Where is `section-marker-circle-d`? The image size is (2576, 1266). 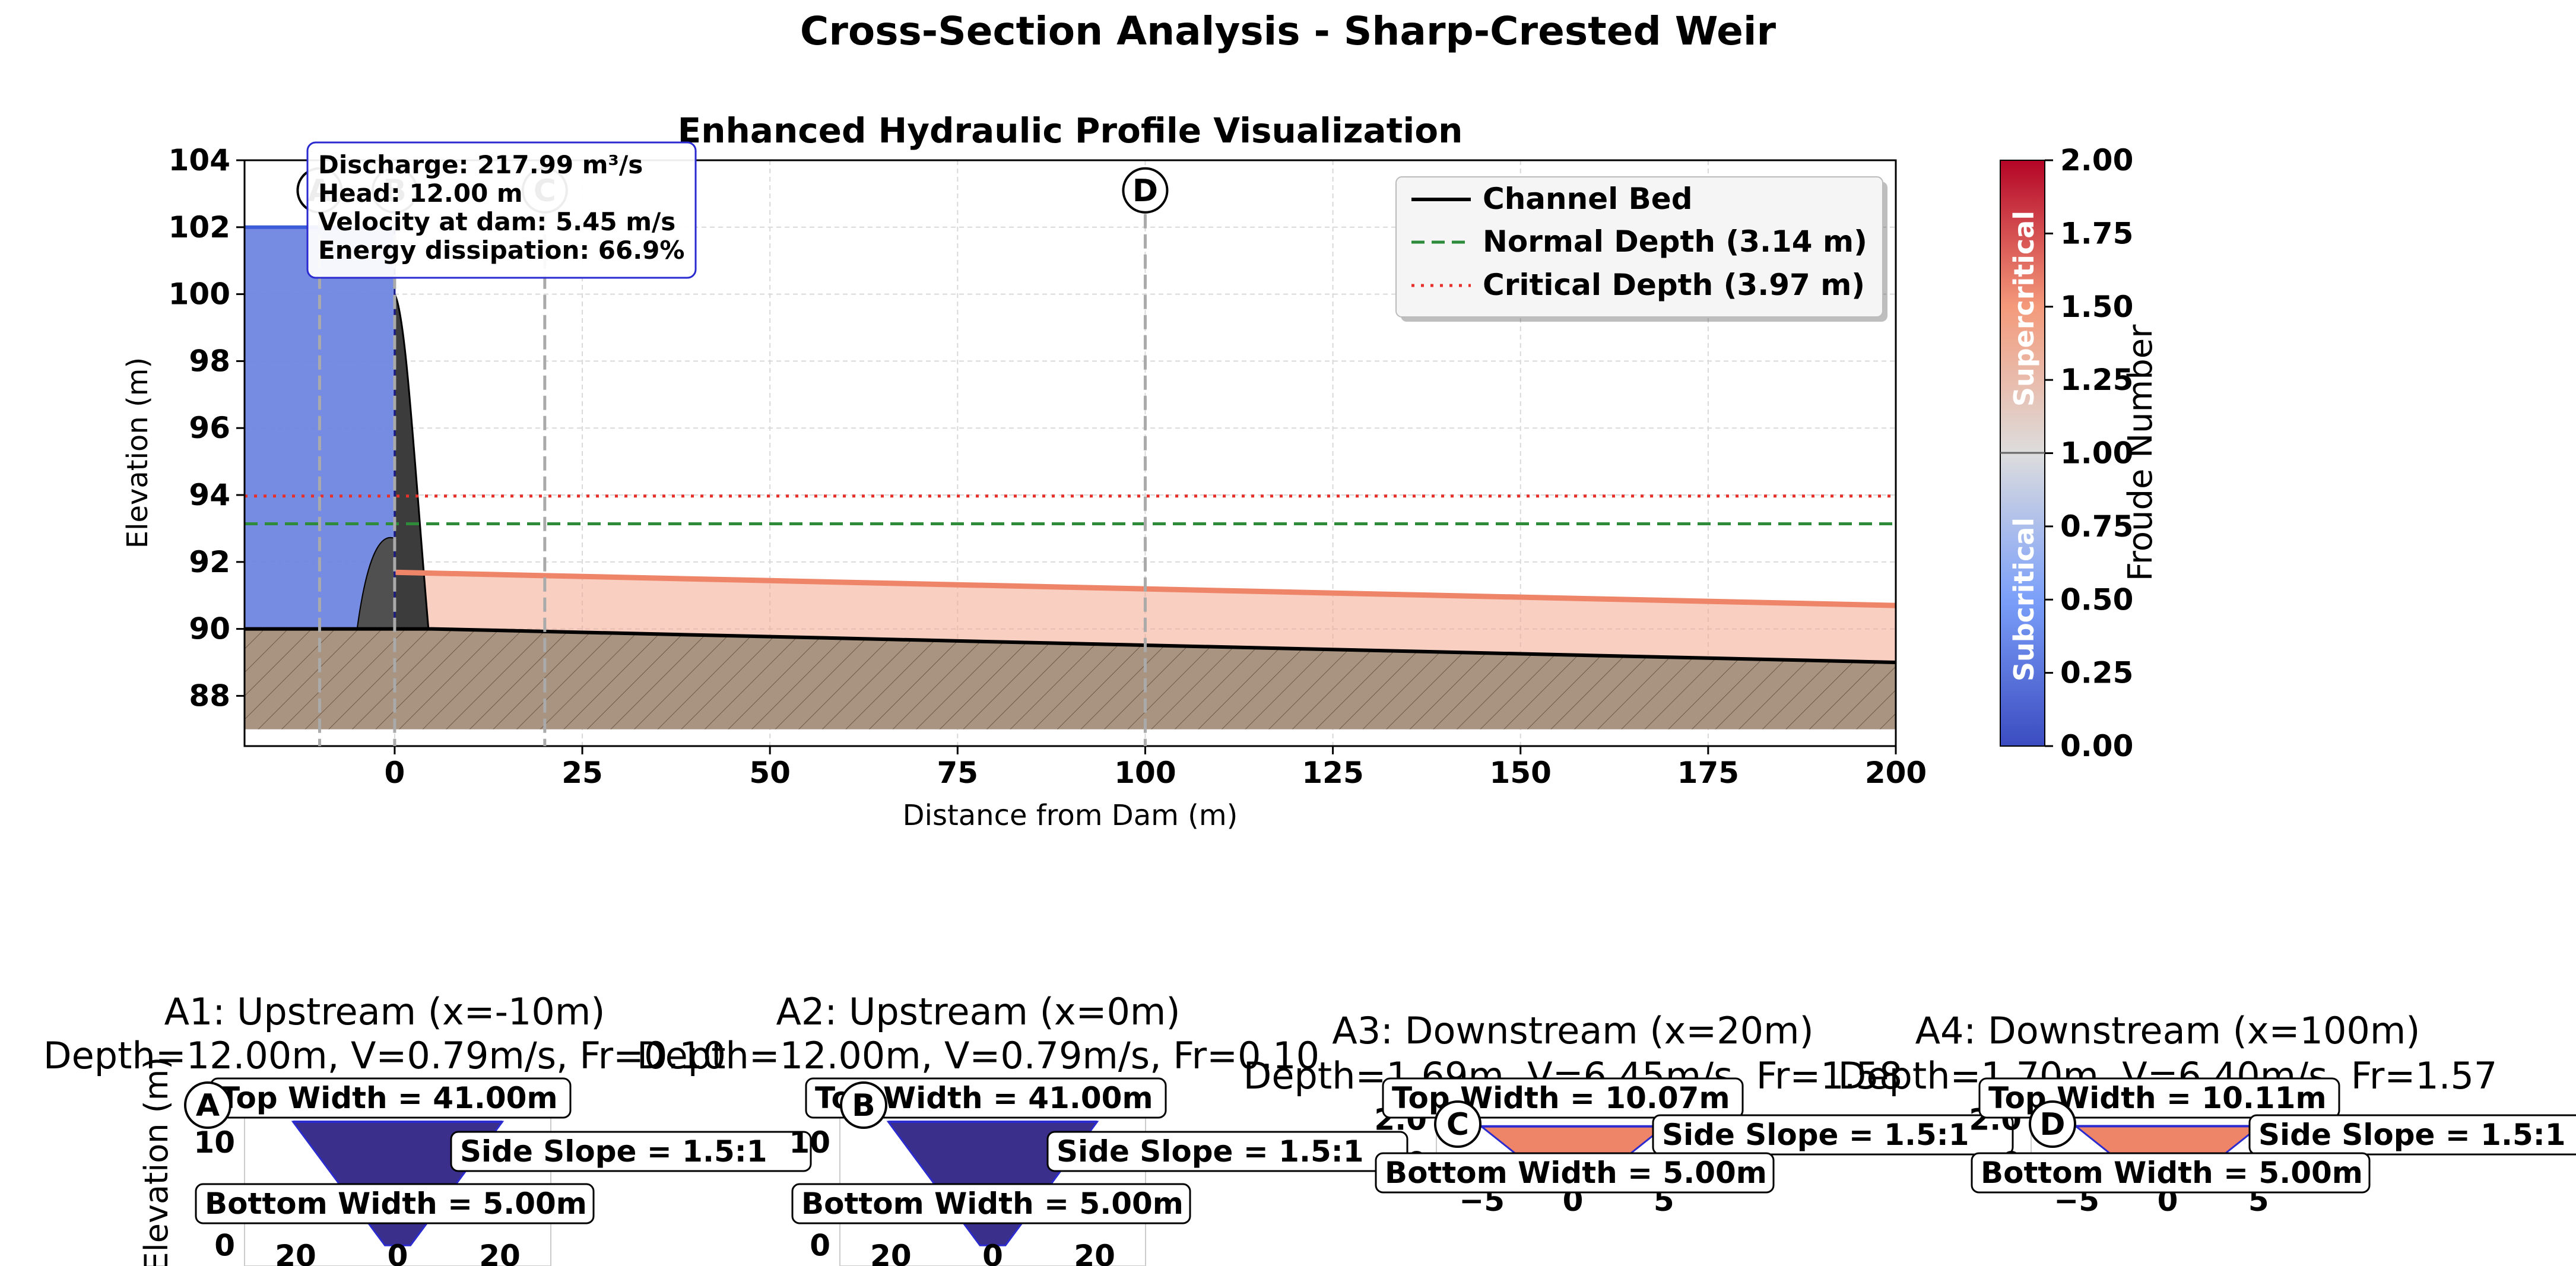 section-marker-circle-d is located at coordinates (1145, 190).